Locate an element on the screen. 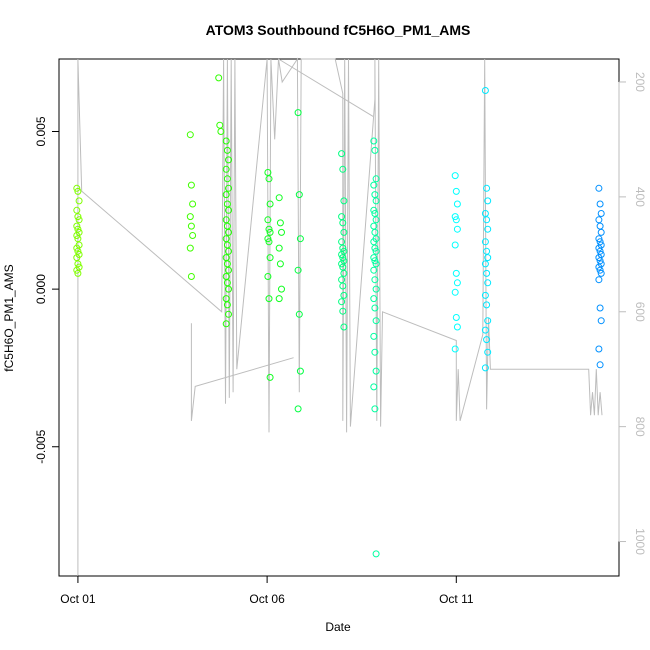 The image size is (650, 650). y2-tick-label: 400 is located at coordinates (640, 197).